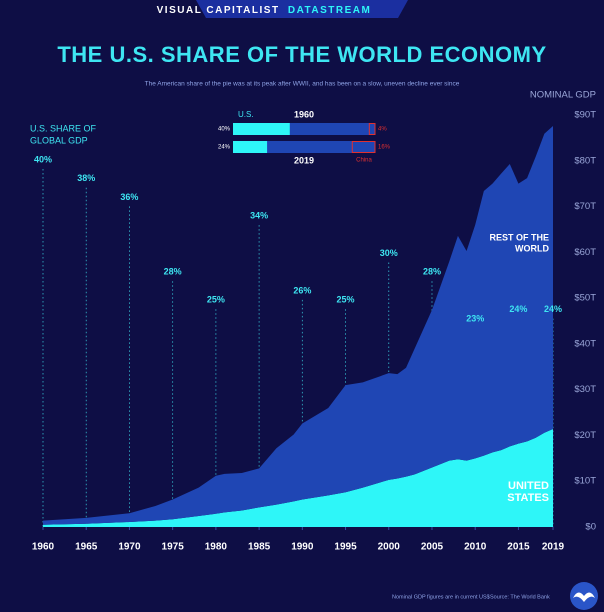 The width and height of the screenshot is (604, 612). I want to click on share-title: GLOBAL GDP, so click(59, 140).